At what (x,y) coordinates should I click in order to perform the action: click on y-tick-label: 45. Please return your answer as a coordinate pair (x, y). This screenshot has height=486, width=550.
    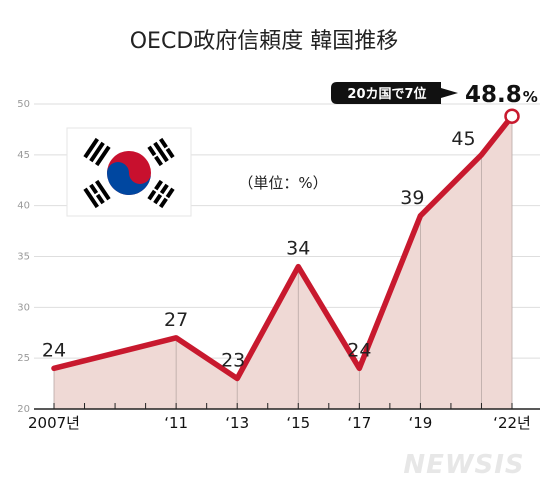
    Looking at the image, I should click on (23, 155).